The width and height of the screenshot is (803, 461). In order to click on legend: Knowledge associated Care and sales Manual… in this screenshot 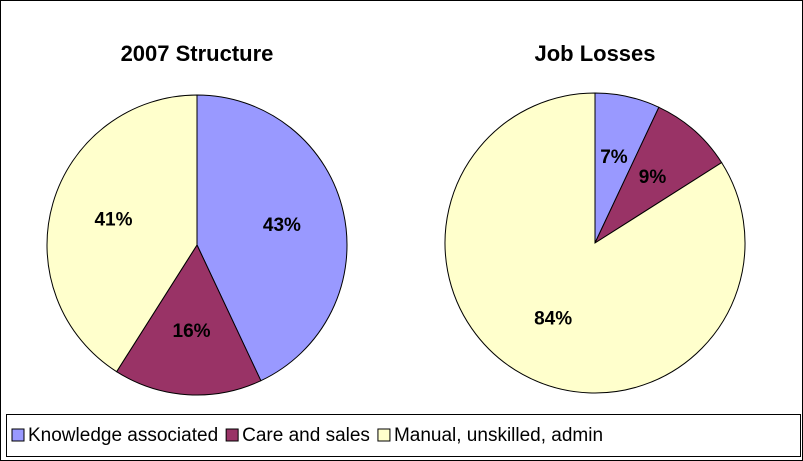, I will do `click(307, 435)`.